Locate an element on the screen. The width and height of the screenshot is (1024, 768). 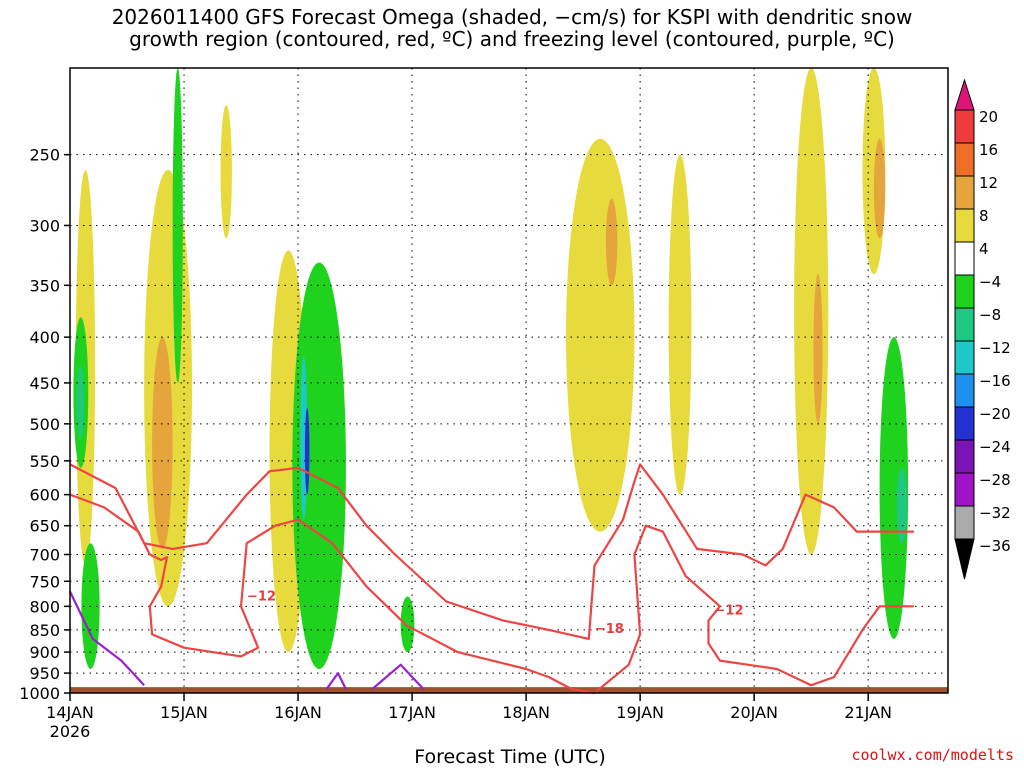
ytick-label-250: 250 is located at coordinates (44, 155).